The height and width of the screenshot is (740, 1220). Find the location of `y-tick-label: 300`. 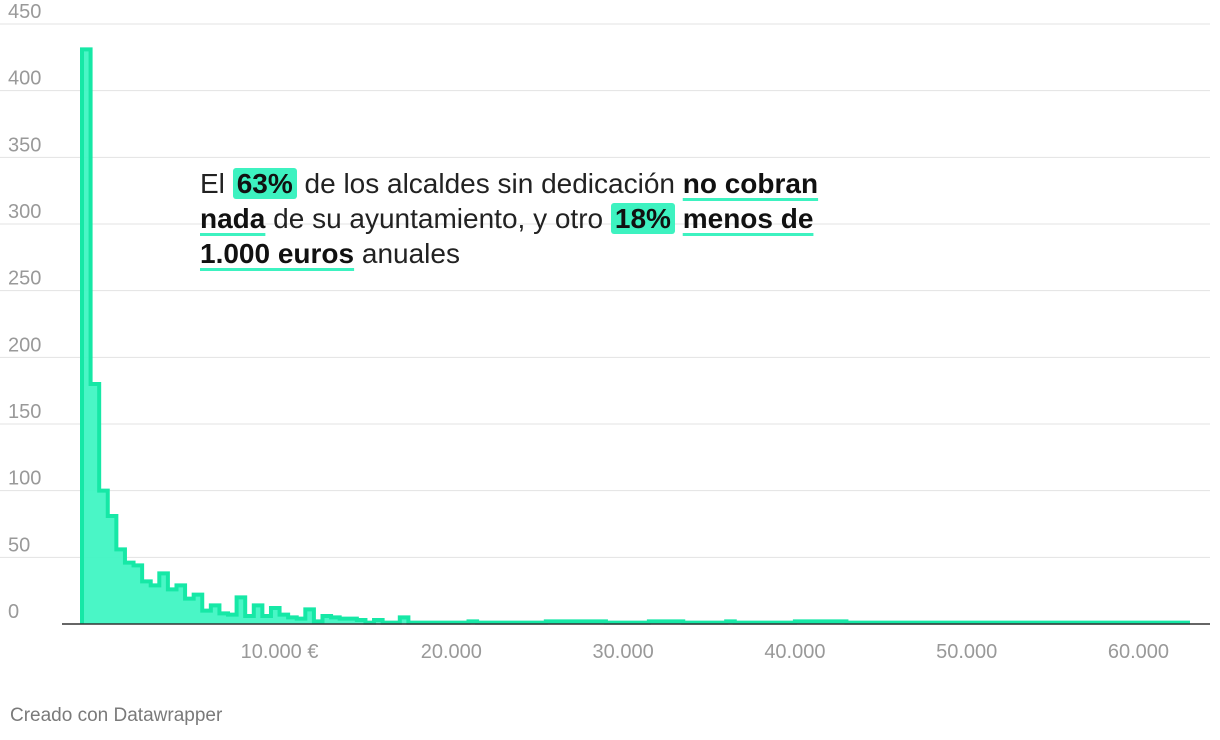

y-tick-label: 300 is located at coordinates (24, 212).